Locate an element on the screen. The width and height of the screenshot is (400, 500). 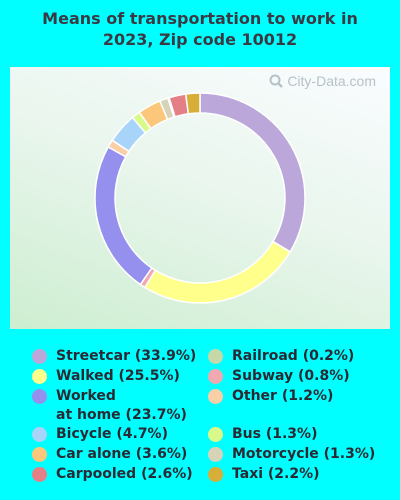
legend-label: Railroad (0.2%) is located at coordinates (293, 356).